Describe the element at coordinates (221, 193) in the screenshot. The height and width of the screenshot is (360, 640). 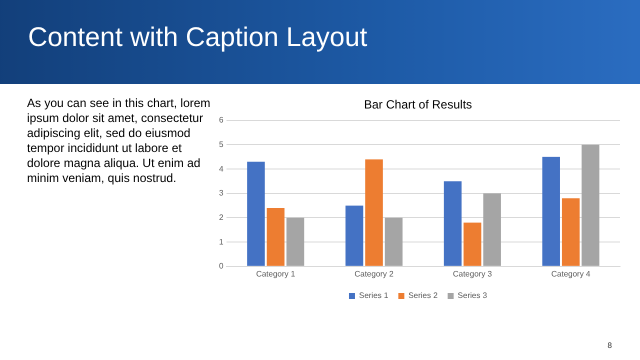
I see `y-tick-label: 3` at that location.